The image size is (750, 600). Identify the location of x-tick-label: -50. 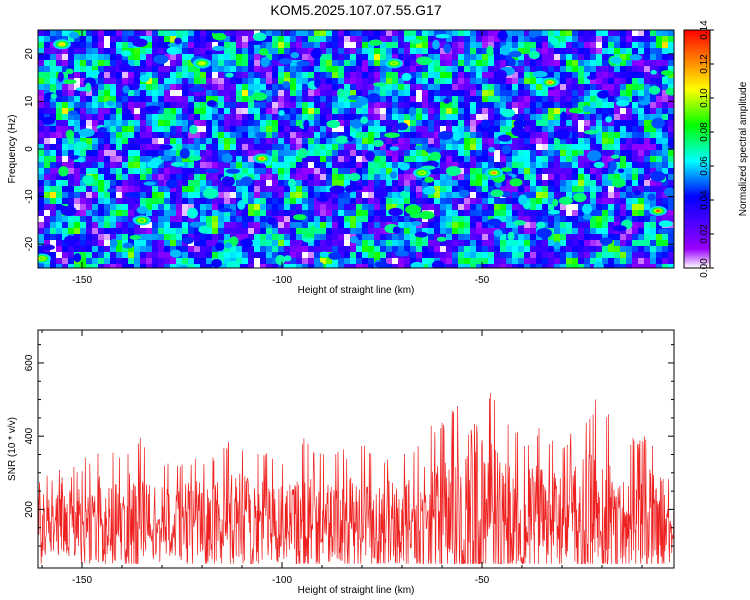
(482, 280).